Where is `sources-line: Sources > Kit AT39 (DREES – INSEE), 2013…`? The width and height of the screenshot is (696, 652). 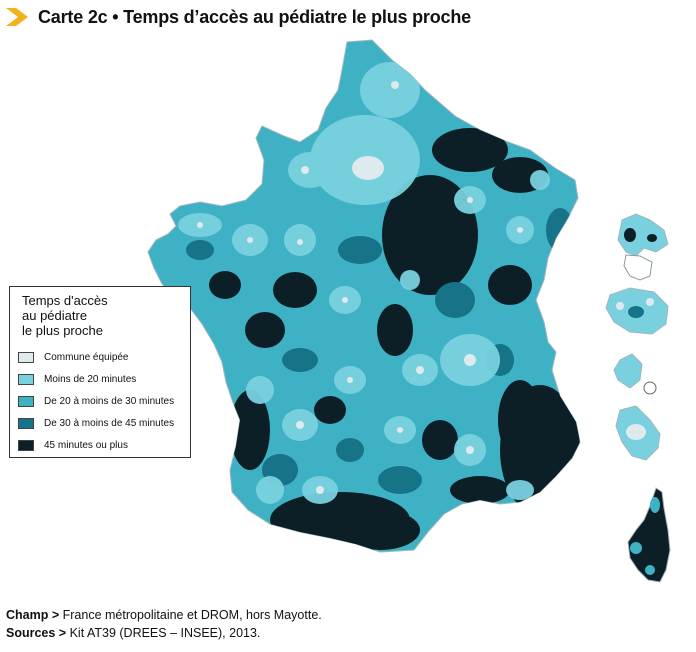
sources-line: Sources > Kit AT39 (DREES – INSEE), 2013… is located at coordinates (164, 633).